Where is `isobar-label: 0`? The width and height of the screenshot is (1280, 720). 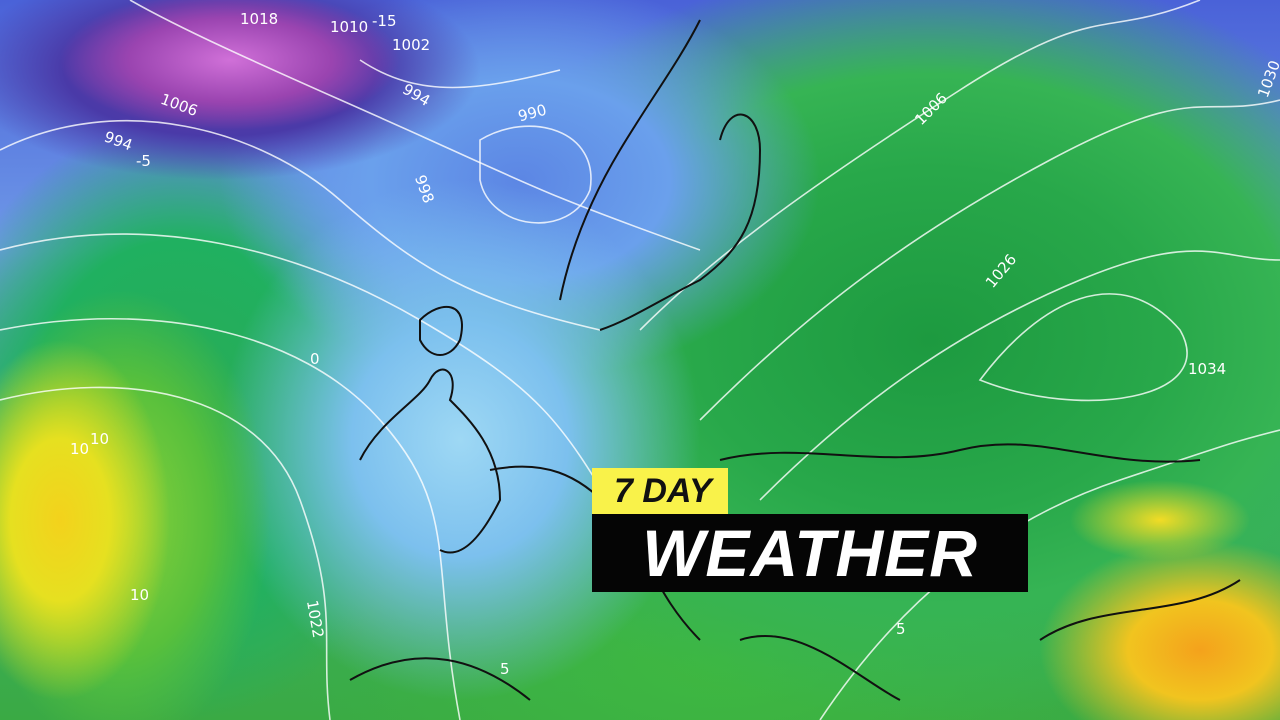
isobar-label: 0 is located at coordinates (315, 359).